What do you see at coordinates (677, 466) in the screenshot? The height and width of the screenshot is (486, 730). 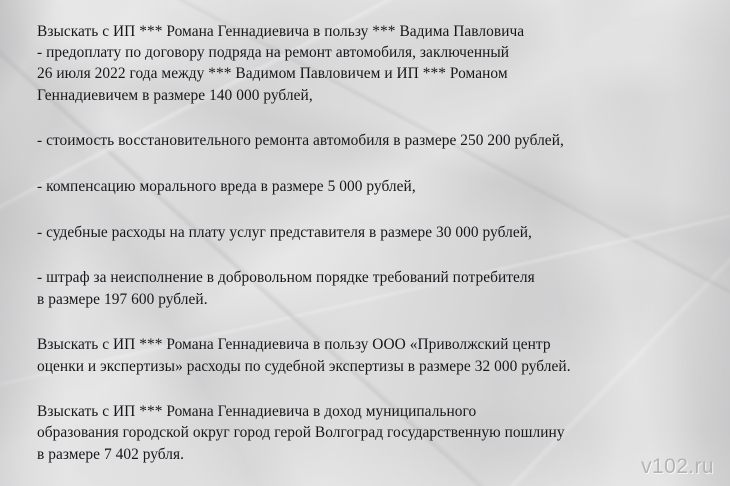 I see `site-watermark: v102.ru` at bounding box center [677, 466].